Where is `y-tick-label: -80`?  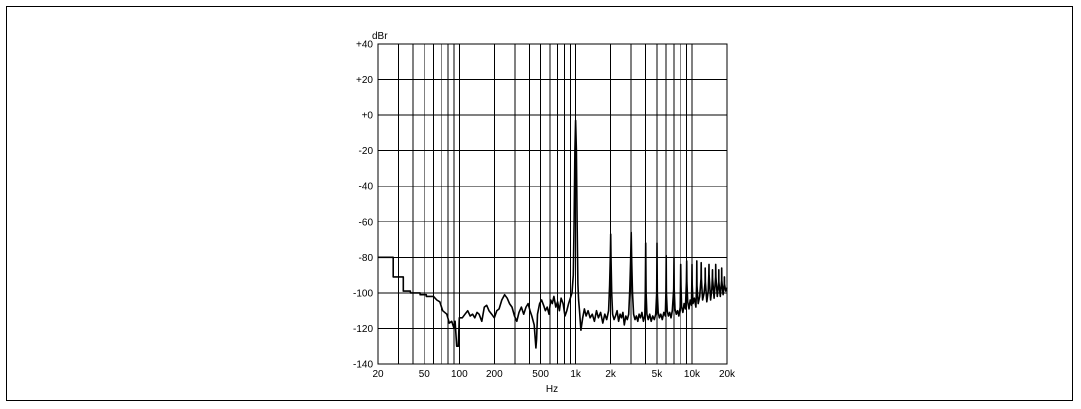 y-tick-label: -80 is located at coordinates (366, 258).